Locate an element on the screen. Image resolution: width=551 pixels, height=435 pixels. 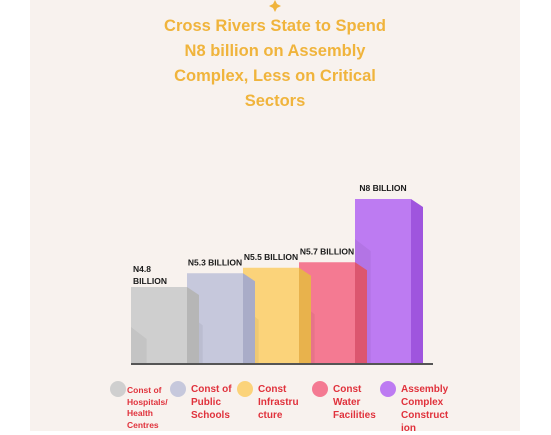
title-line: Complex, Less on Critical is located at coordinates (275, 76).